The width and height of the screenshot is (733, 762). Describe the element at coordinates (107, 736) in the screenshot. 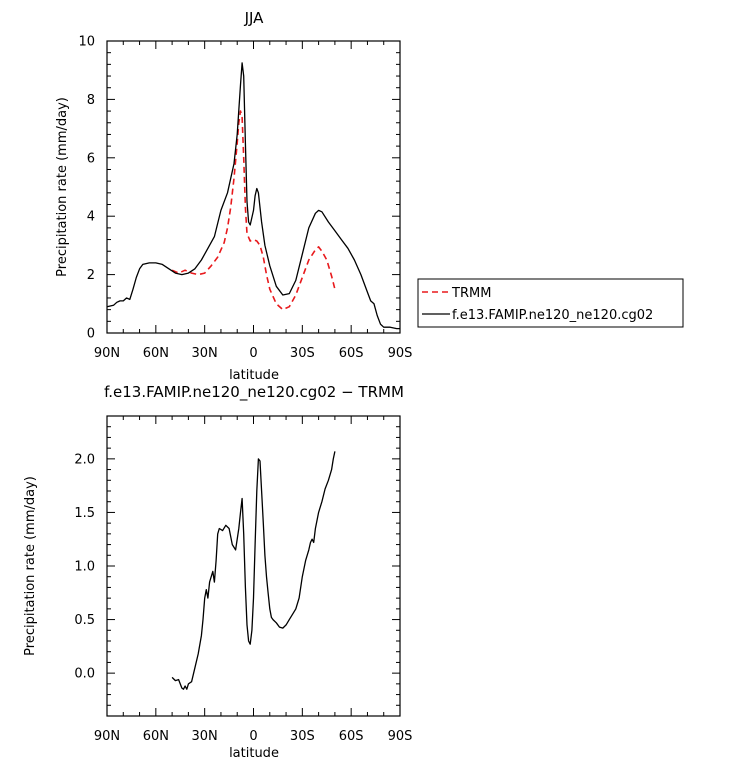

I see `bottom-x-tick-label: 90N` at that location.